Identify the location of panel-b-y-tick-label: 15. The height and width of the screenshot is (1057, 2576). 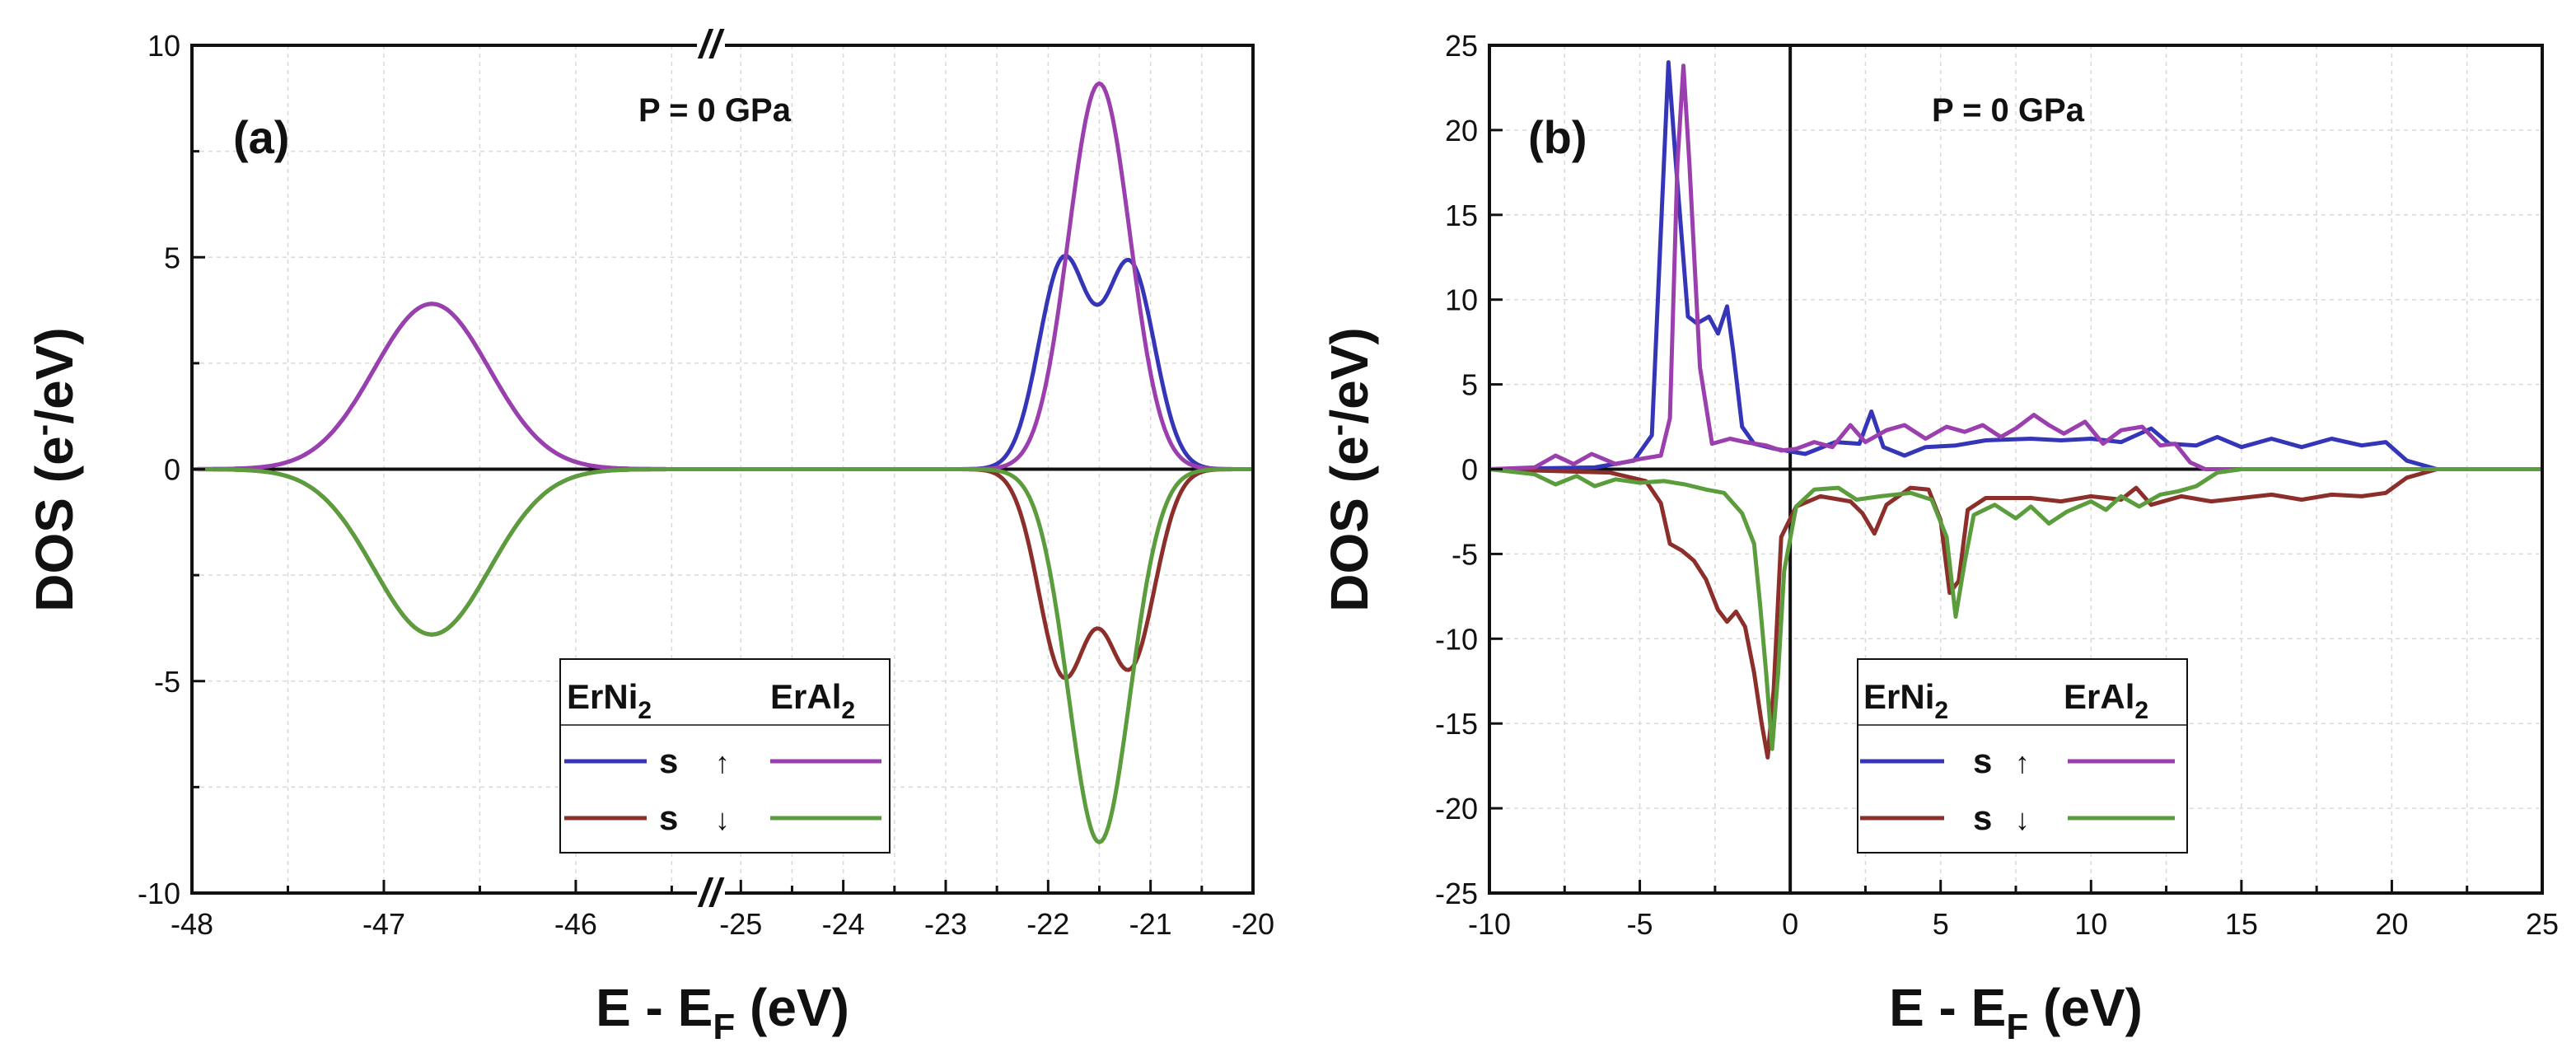
(1461, 215).